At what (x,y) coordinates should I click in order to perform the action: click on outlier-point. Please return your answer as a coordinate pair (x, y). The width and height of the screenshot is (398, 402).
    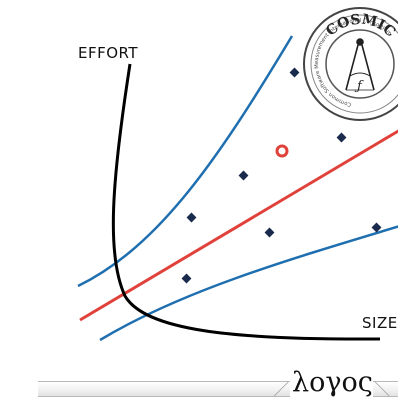
    Looking at the image, I should click on (282, 151).